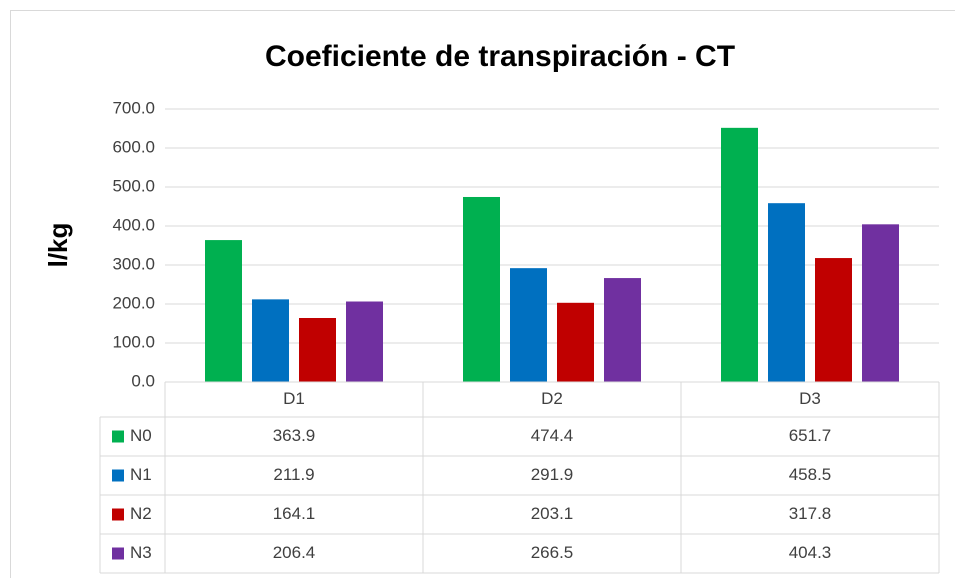 The width and height of the screenshot is (955, 578). Describe the element at coordinates (552, 552) in the screenshot. I see `table-value: 266.5` at that location.